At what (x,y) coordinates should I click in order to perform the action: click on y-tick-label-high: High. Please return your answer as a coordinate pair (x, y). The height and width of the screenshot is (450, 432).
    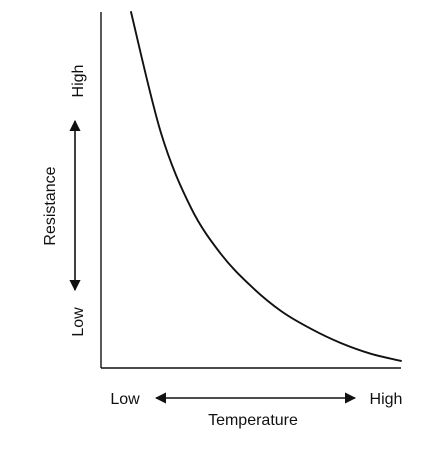
    Looking at the image, I should click on (78, 81).